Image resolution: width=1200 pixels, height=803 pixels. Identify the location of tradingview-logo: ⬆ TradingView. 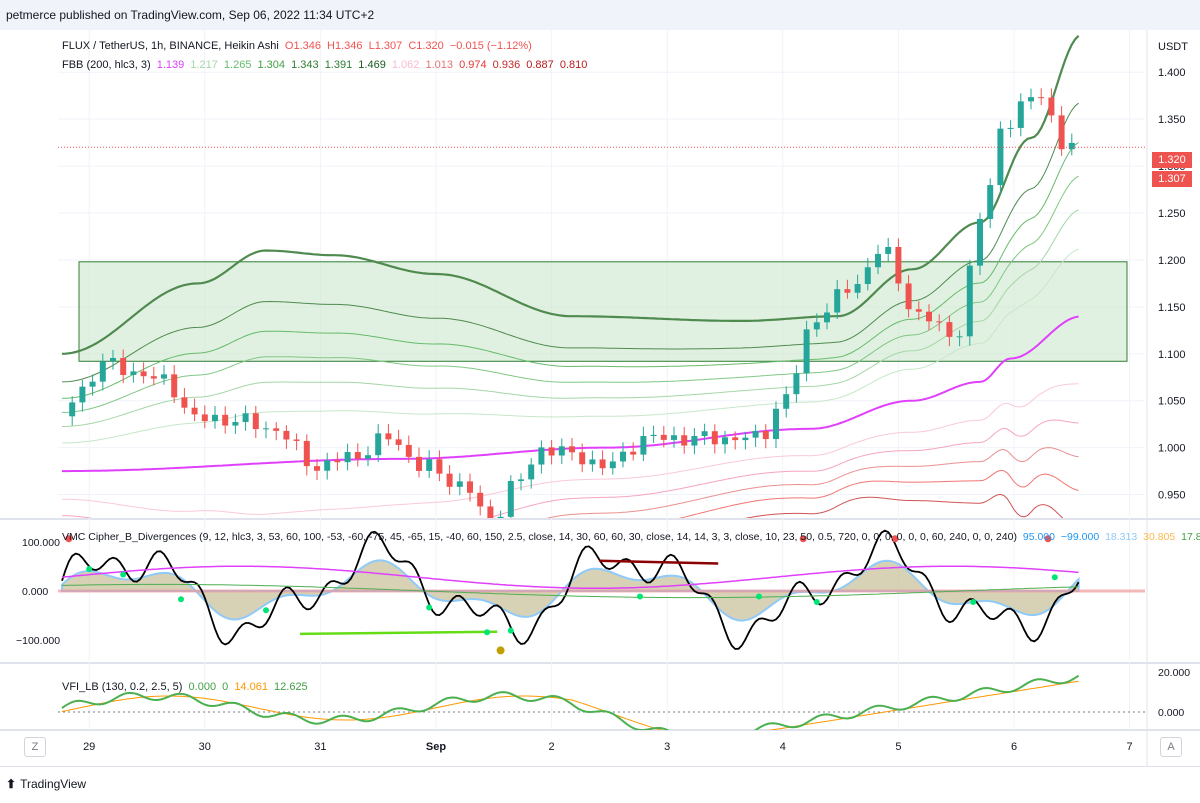
(46, 784).